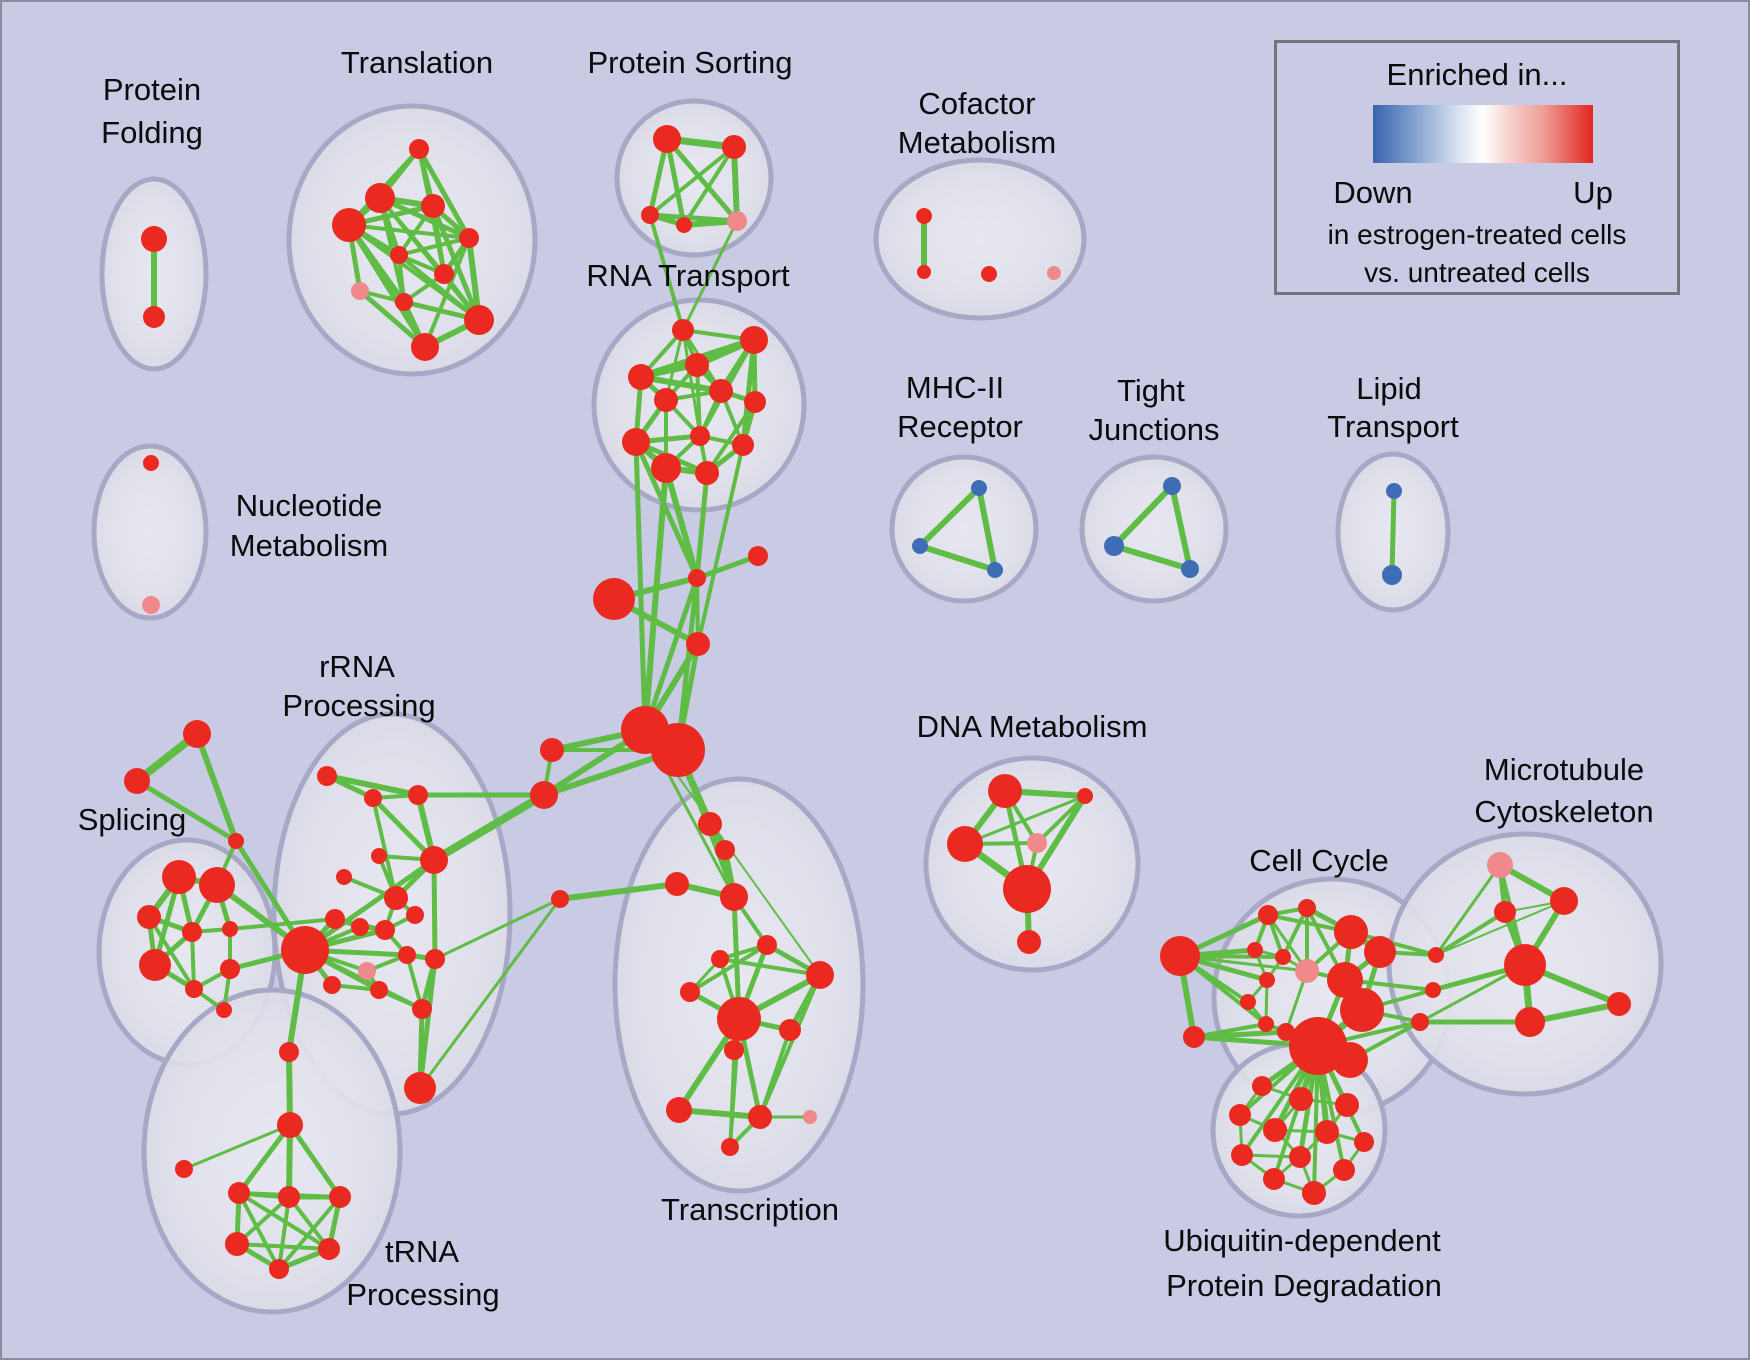 The width and height of the screenshot is (1750, 1360). I want to click on node-x2, so click(137, 781).